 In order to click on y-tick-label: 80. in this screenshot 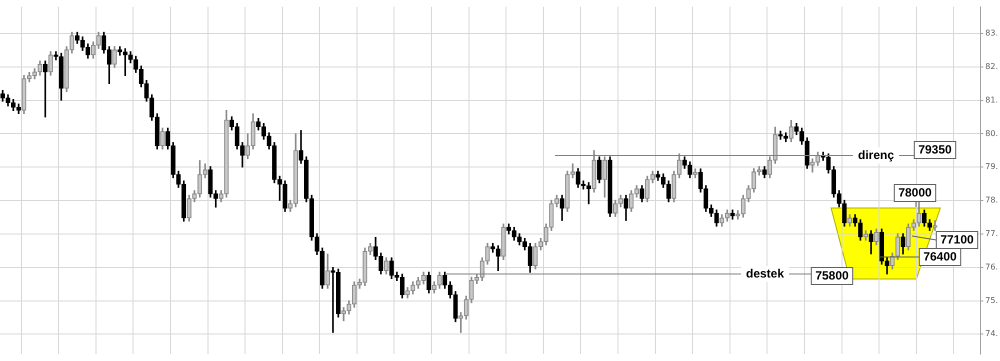, I will do `click(991, 133)`.